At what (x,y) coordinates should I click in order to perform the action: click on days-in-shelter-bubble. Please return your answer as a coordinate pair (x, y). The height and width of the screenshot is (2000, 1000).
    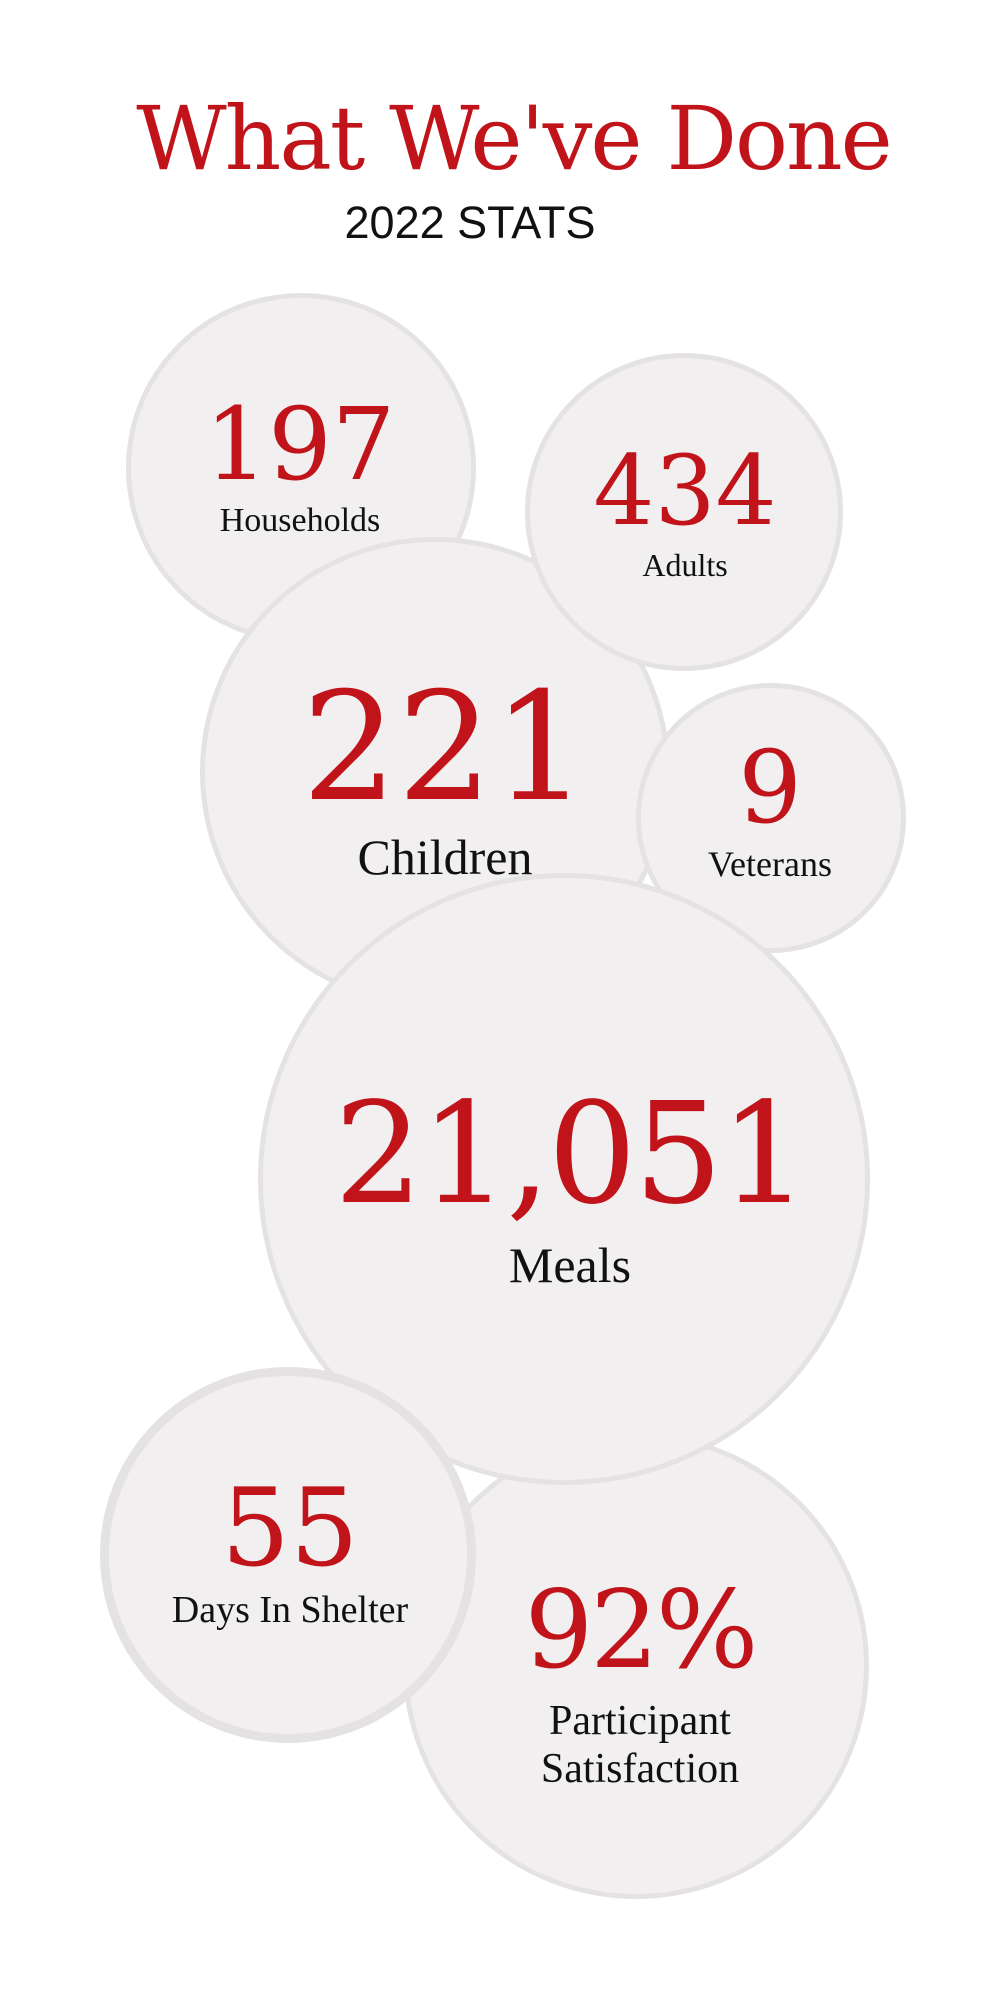
    Looking at the image, I should click on (288, 1555).